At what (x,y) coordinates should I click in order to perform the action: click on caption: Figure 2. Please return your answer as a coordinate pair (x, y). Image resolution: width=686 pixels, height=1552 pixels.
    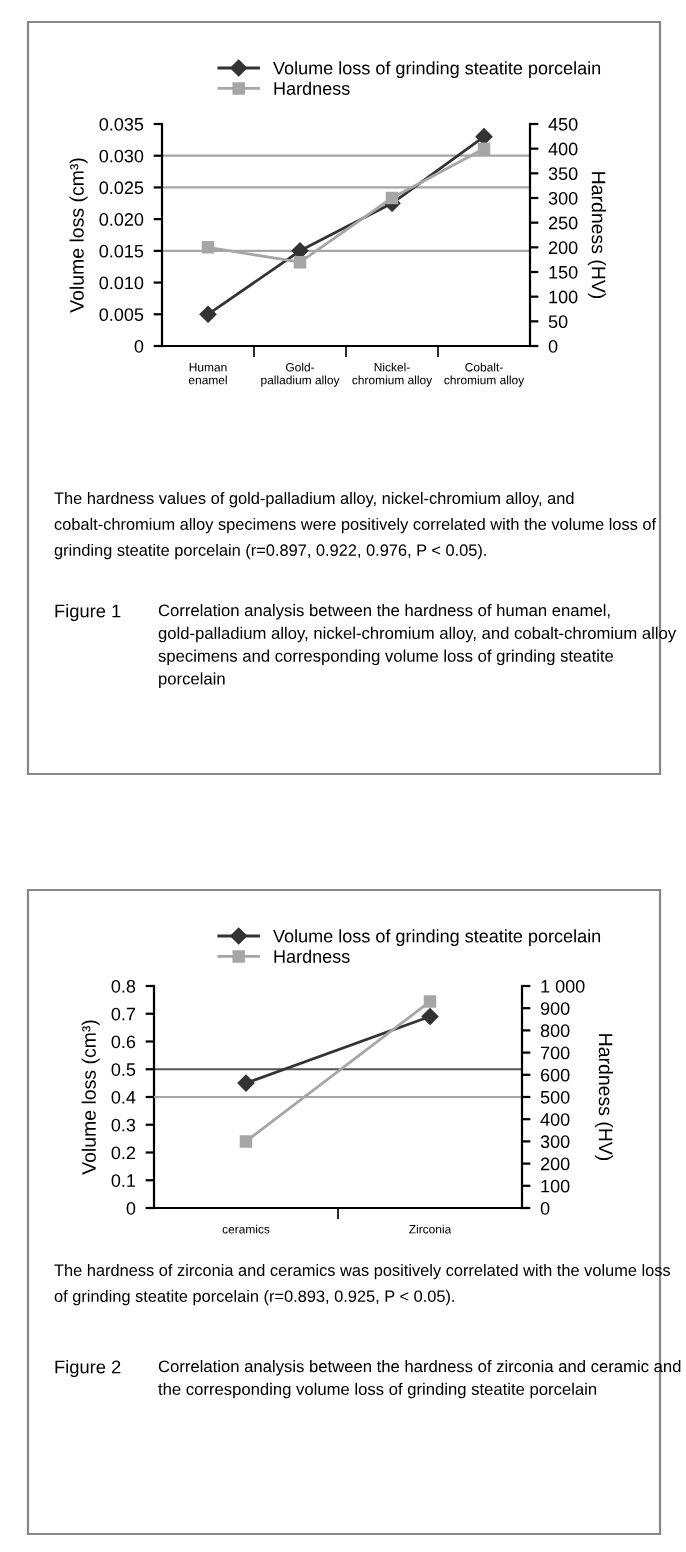
    Looking at the image, I should click on (88, 1369).